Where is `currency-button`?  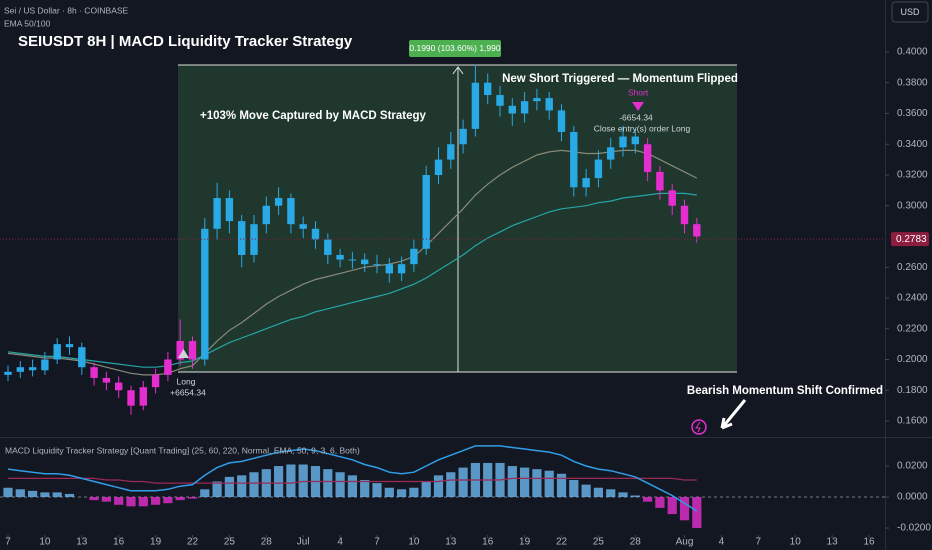 currency-button is located at coordinates (910, 12).